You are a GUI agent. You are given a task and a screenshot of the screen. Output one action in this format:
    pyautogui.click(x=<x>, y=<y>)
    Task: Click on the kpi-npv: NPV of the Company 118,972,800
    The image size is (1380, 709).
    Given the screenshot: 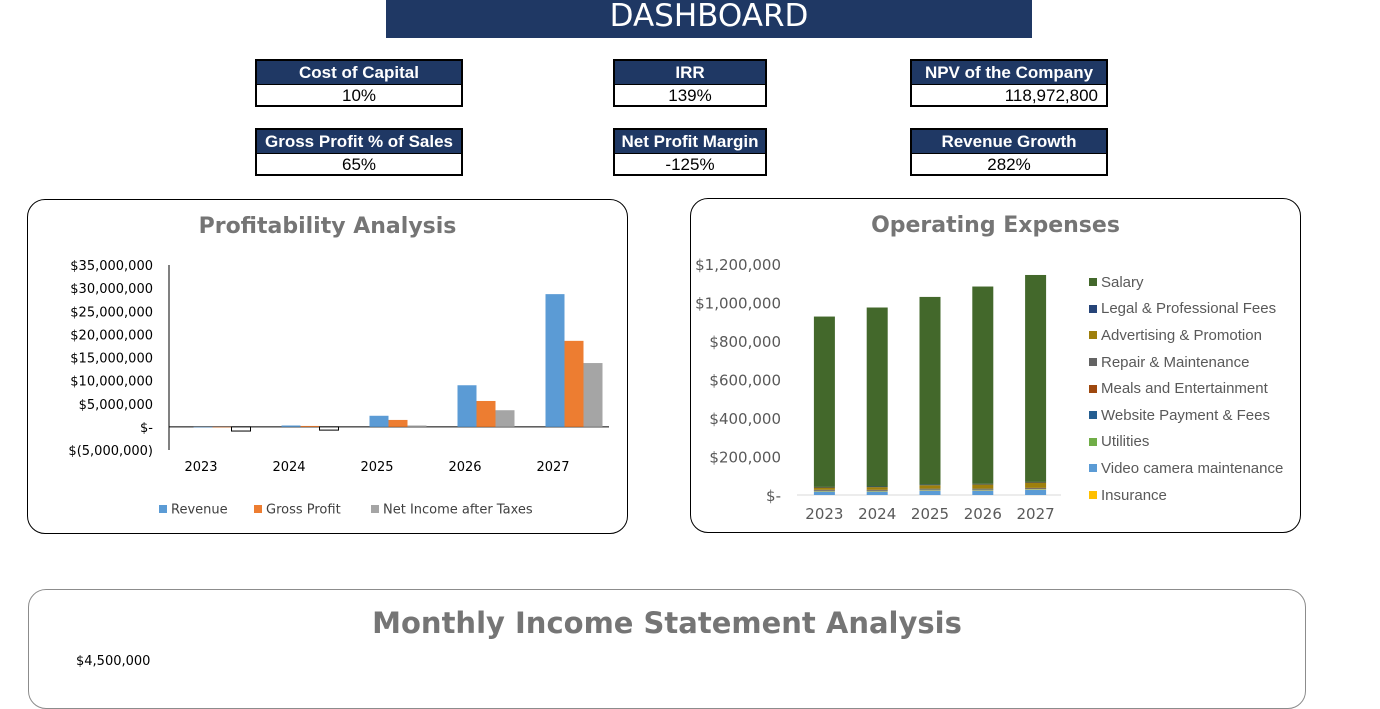 What is the action you would take?
    pyautogui.click(x=1009, y=83)
    